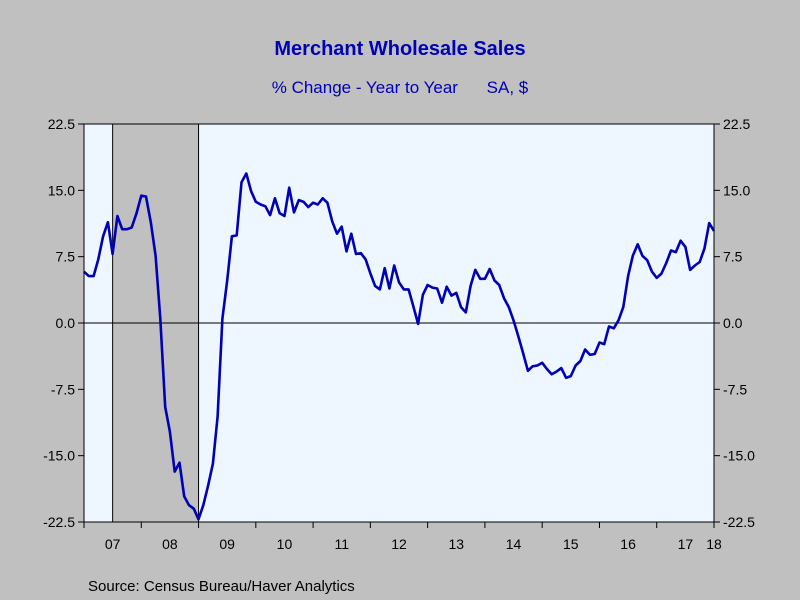 This screenshot has height=600, width=800. What do you see at coordinates (227, 544) in the screenshot?
I see `x-tick-label: 09` at bounding box center [227, 544].